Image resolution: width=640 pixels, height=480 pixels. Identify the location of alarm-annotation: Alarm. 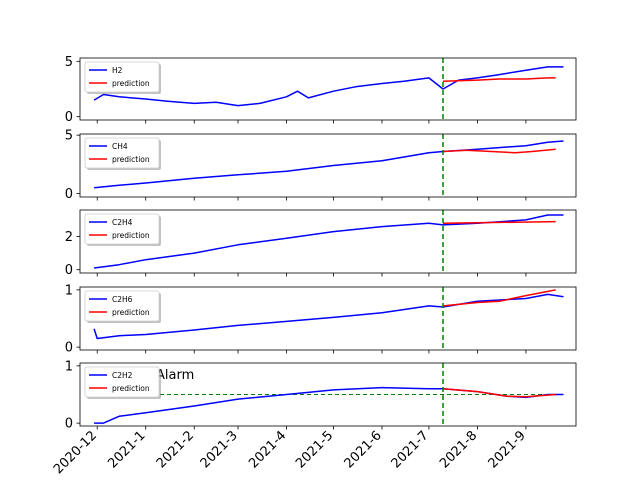
(175, 375).